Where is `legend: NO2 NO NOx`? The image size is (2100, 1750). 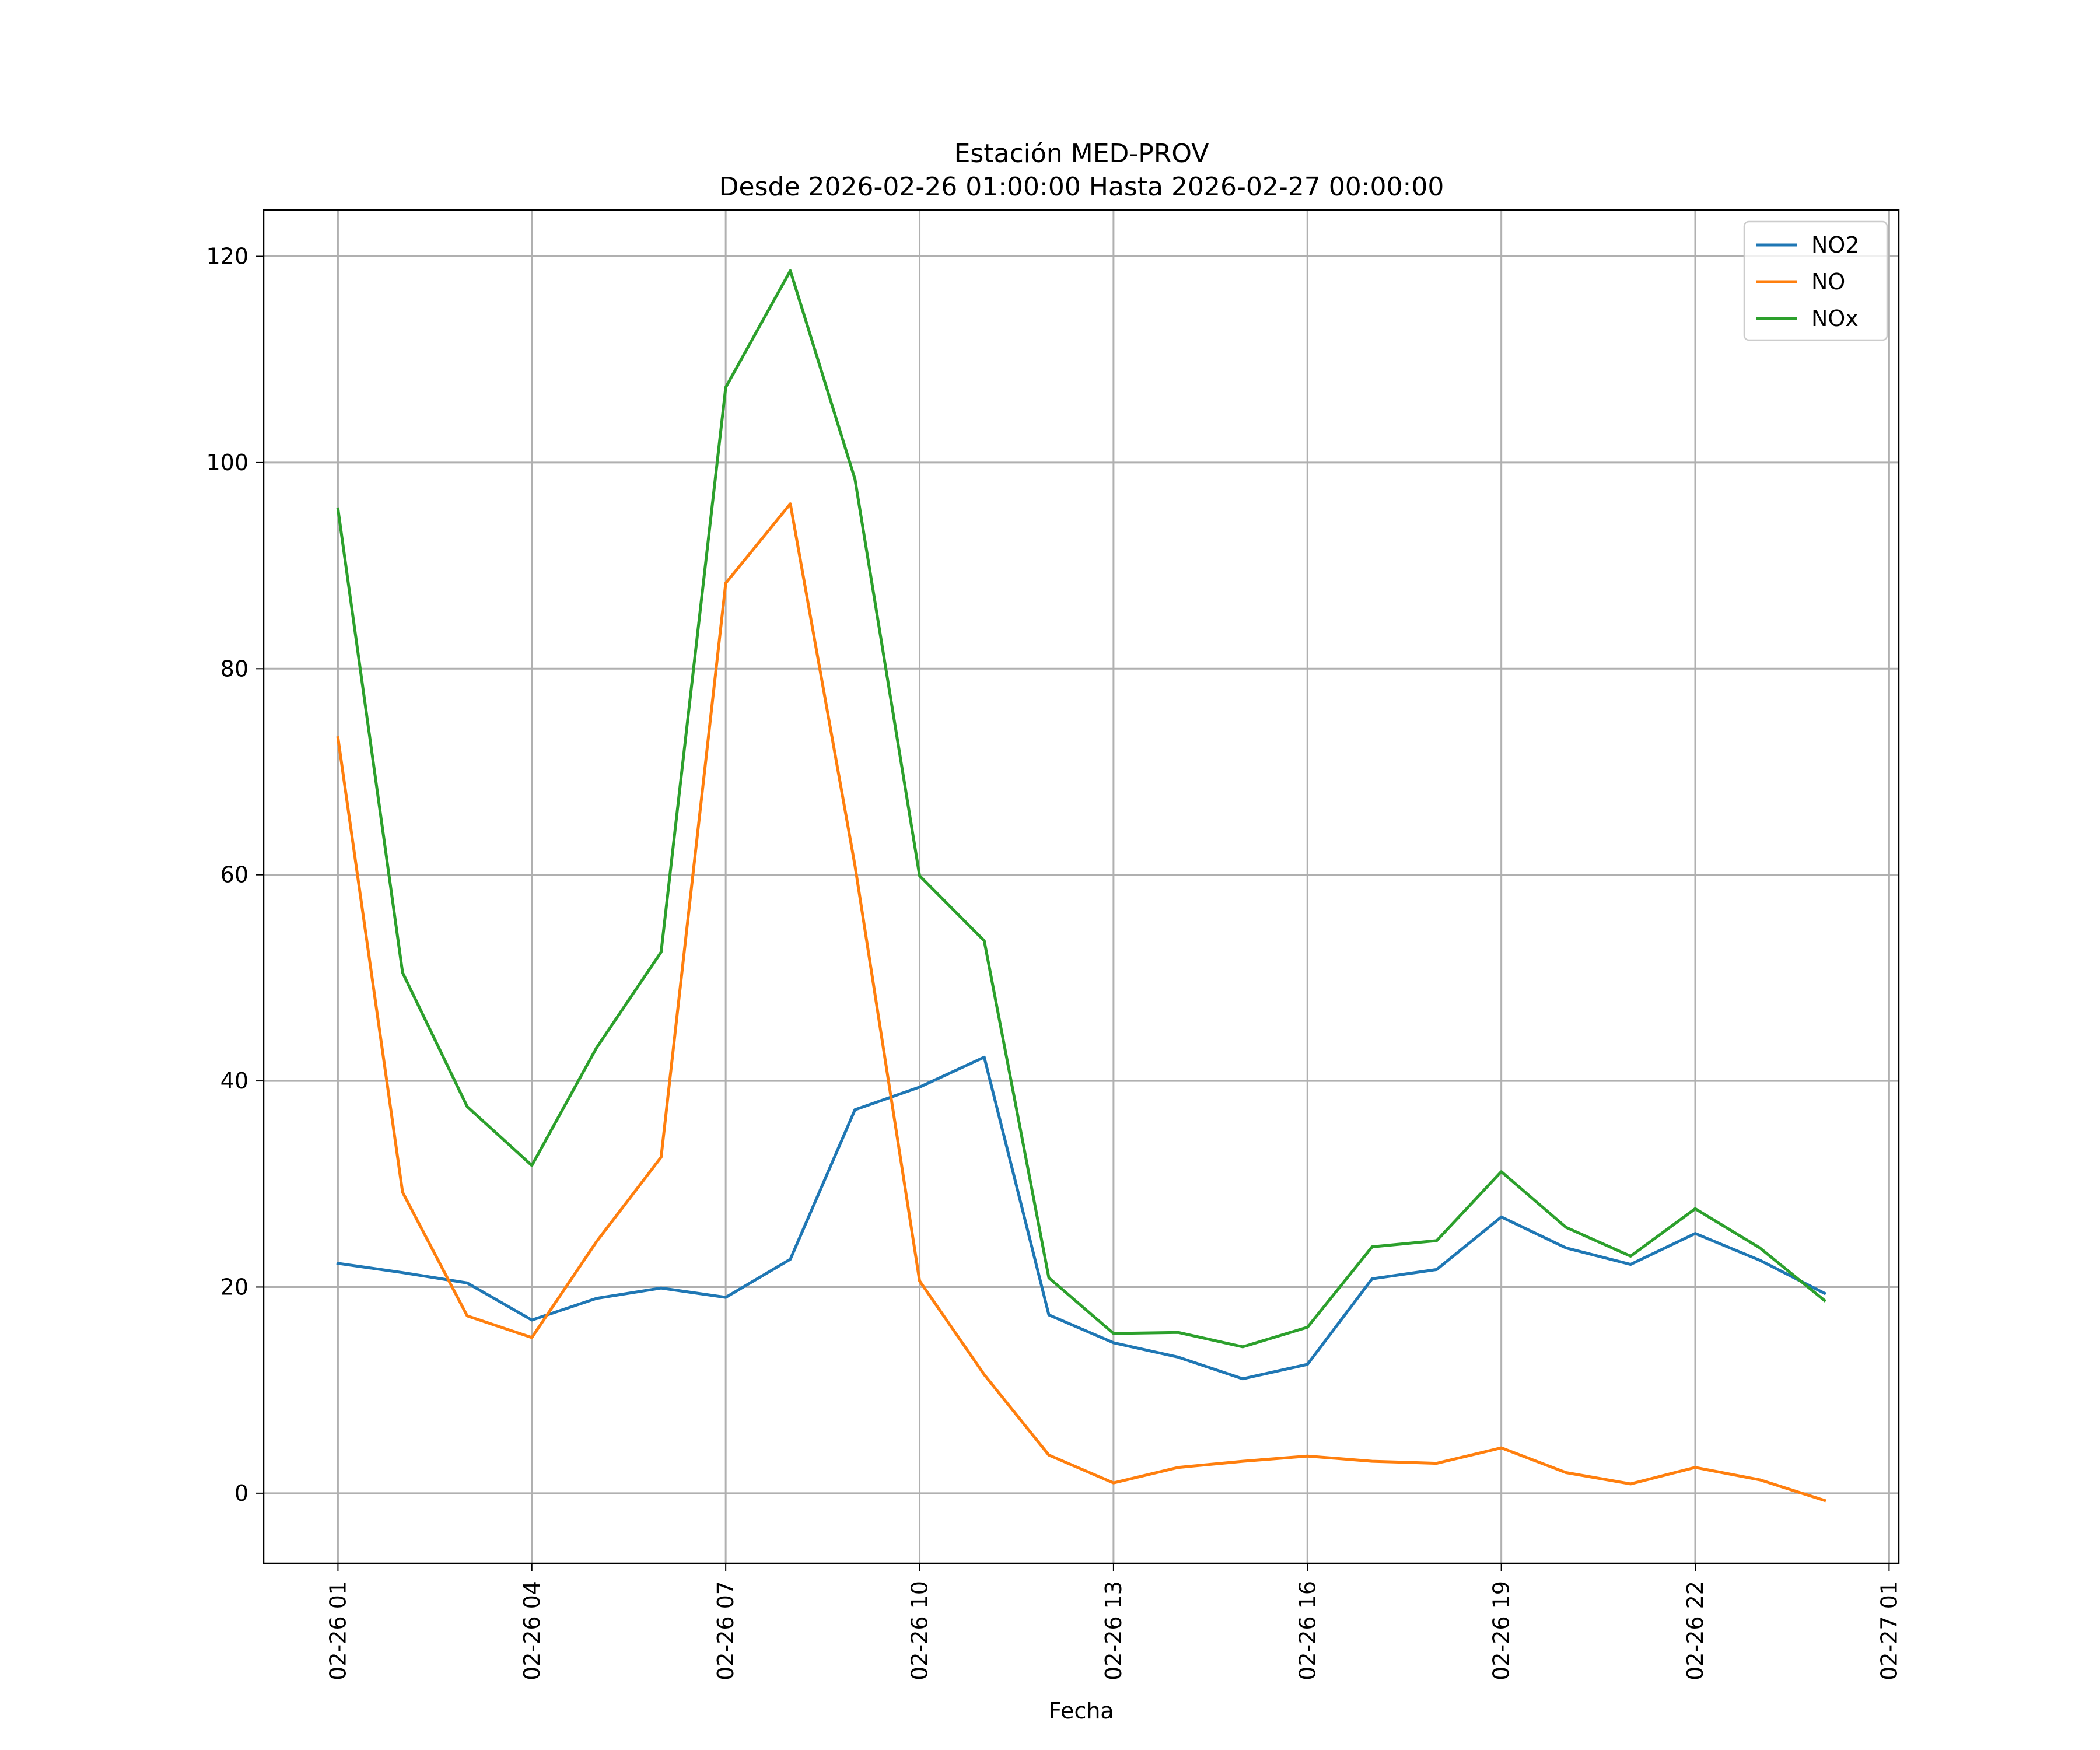 legend: NO2 NO NOx is located at coordinates (1815, 280).